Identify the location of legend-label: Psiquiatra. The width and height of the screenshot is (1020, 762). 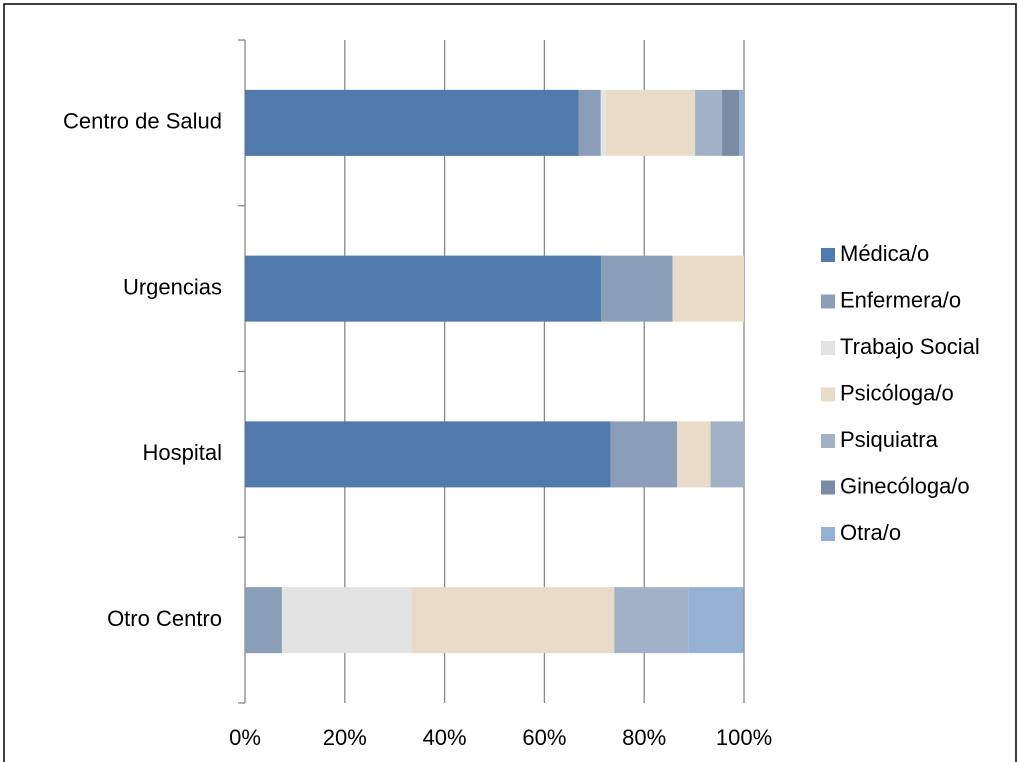
(889, 439).